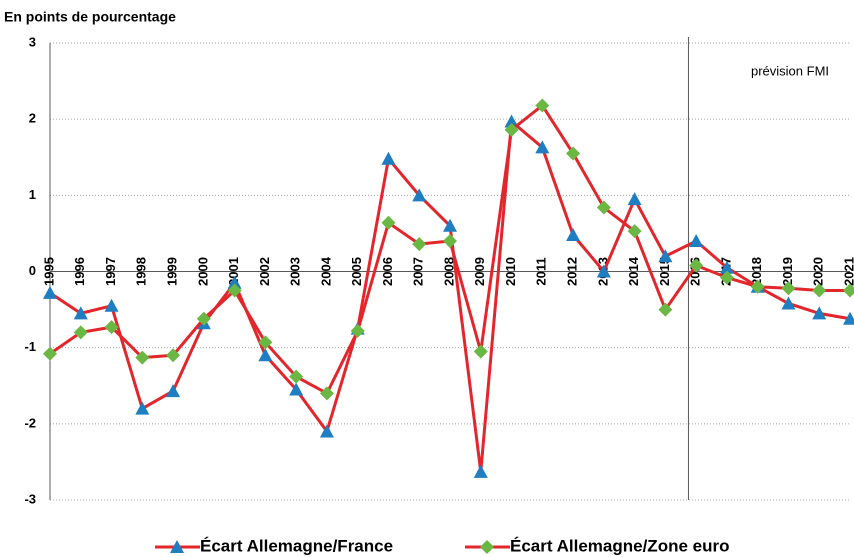  I want to click on legend-label: Écart Allemagne/France, so click(296, 545).